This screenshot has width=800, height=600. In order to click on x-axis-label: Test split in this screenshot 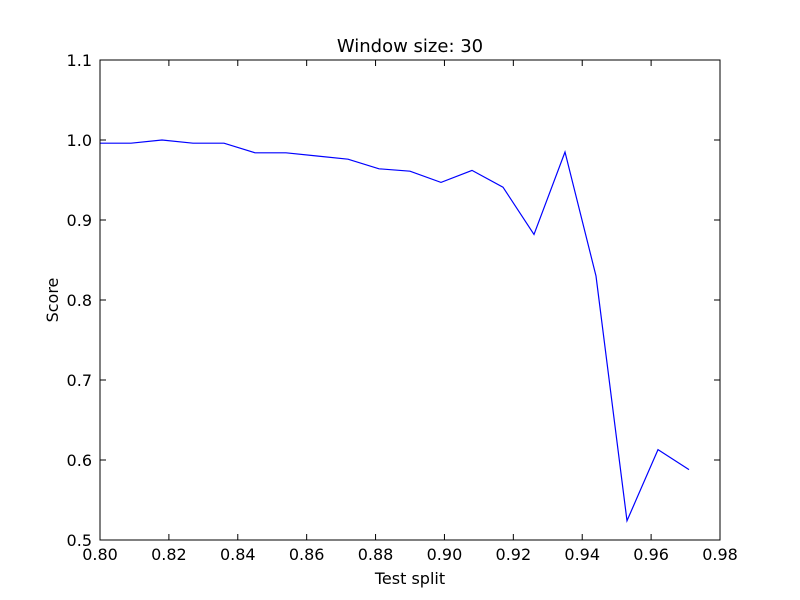, I will do `click(409, 578)`.